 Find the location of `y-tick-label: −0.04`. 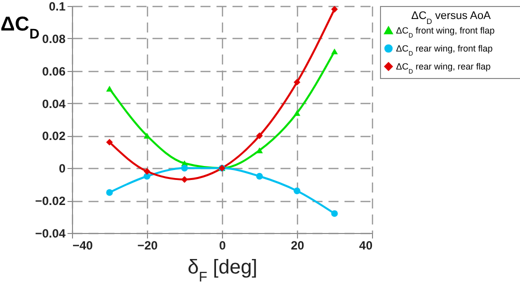

y-tick-label: −0.04 is located at coordinates (50, 233).